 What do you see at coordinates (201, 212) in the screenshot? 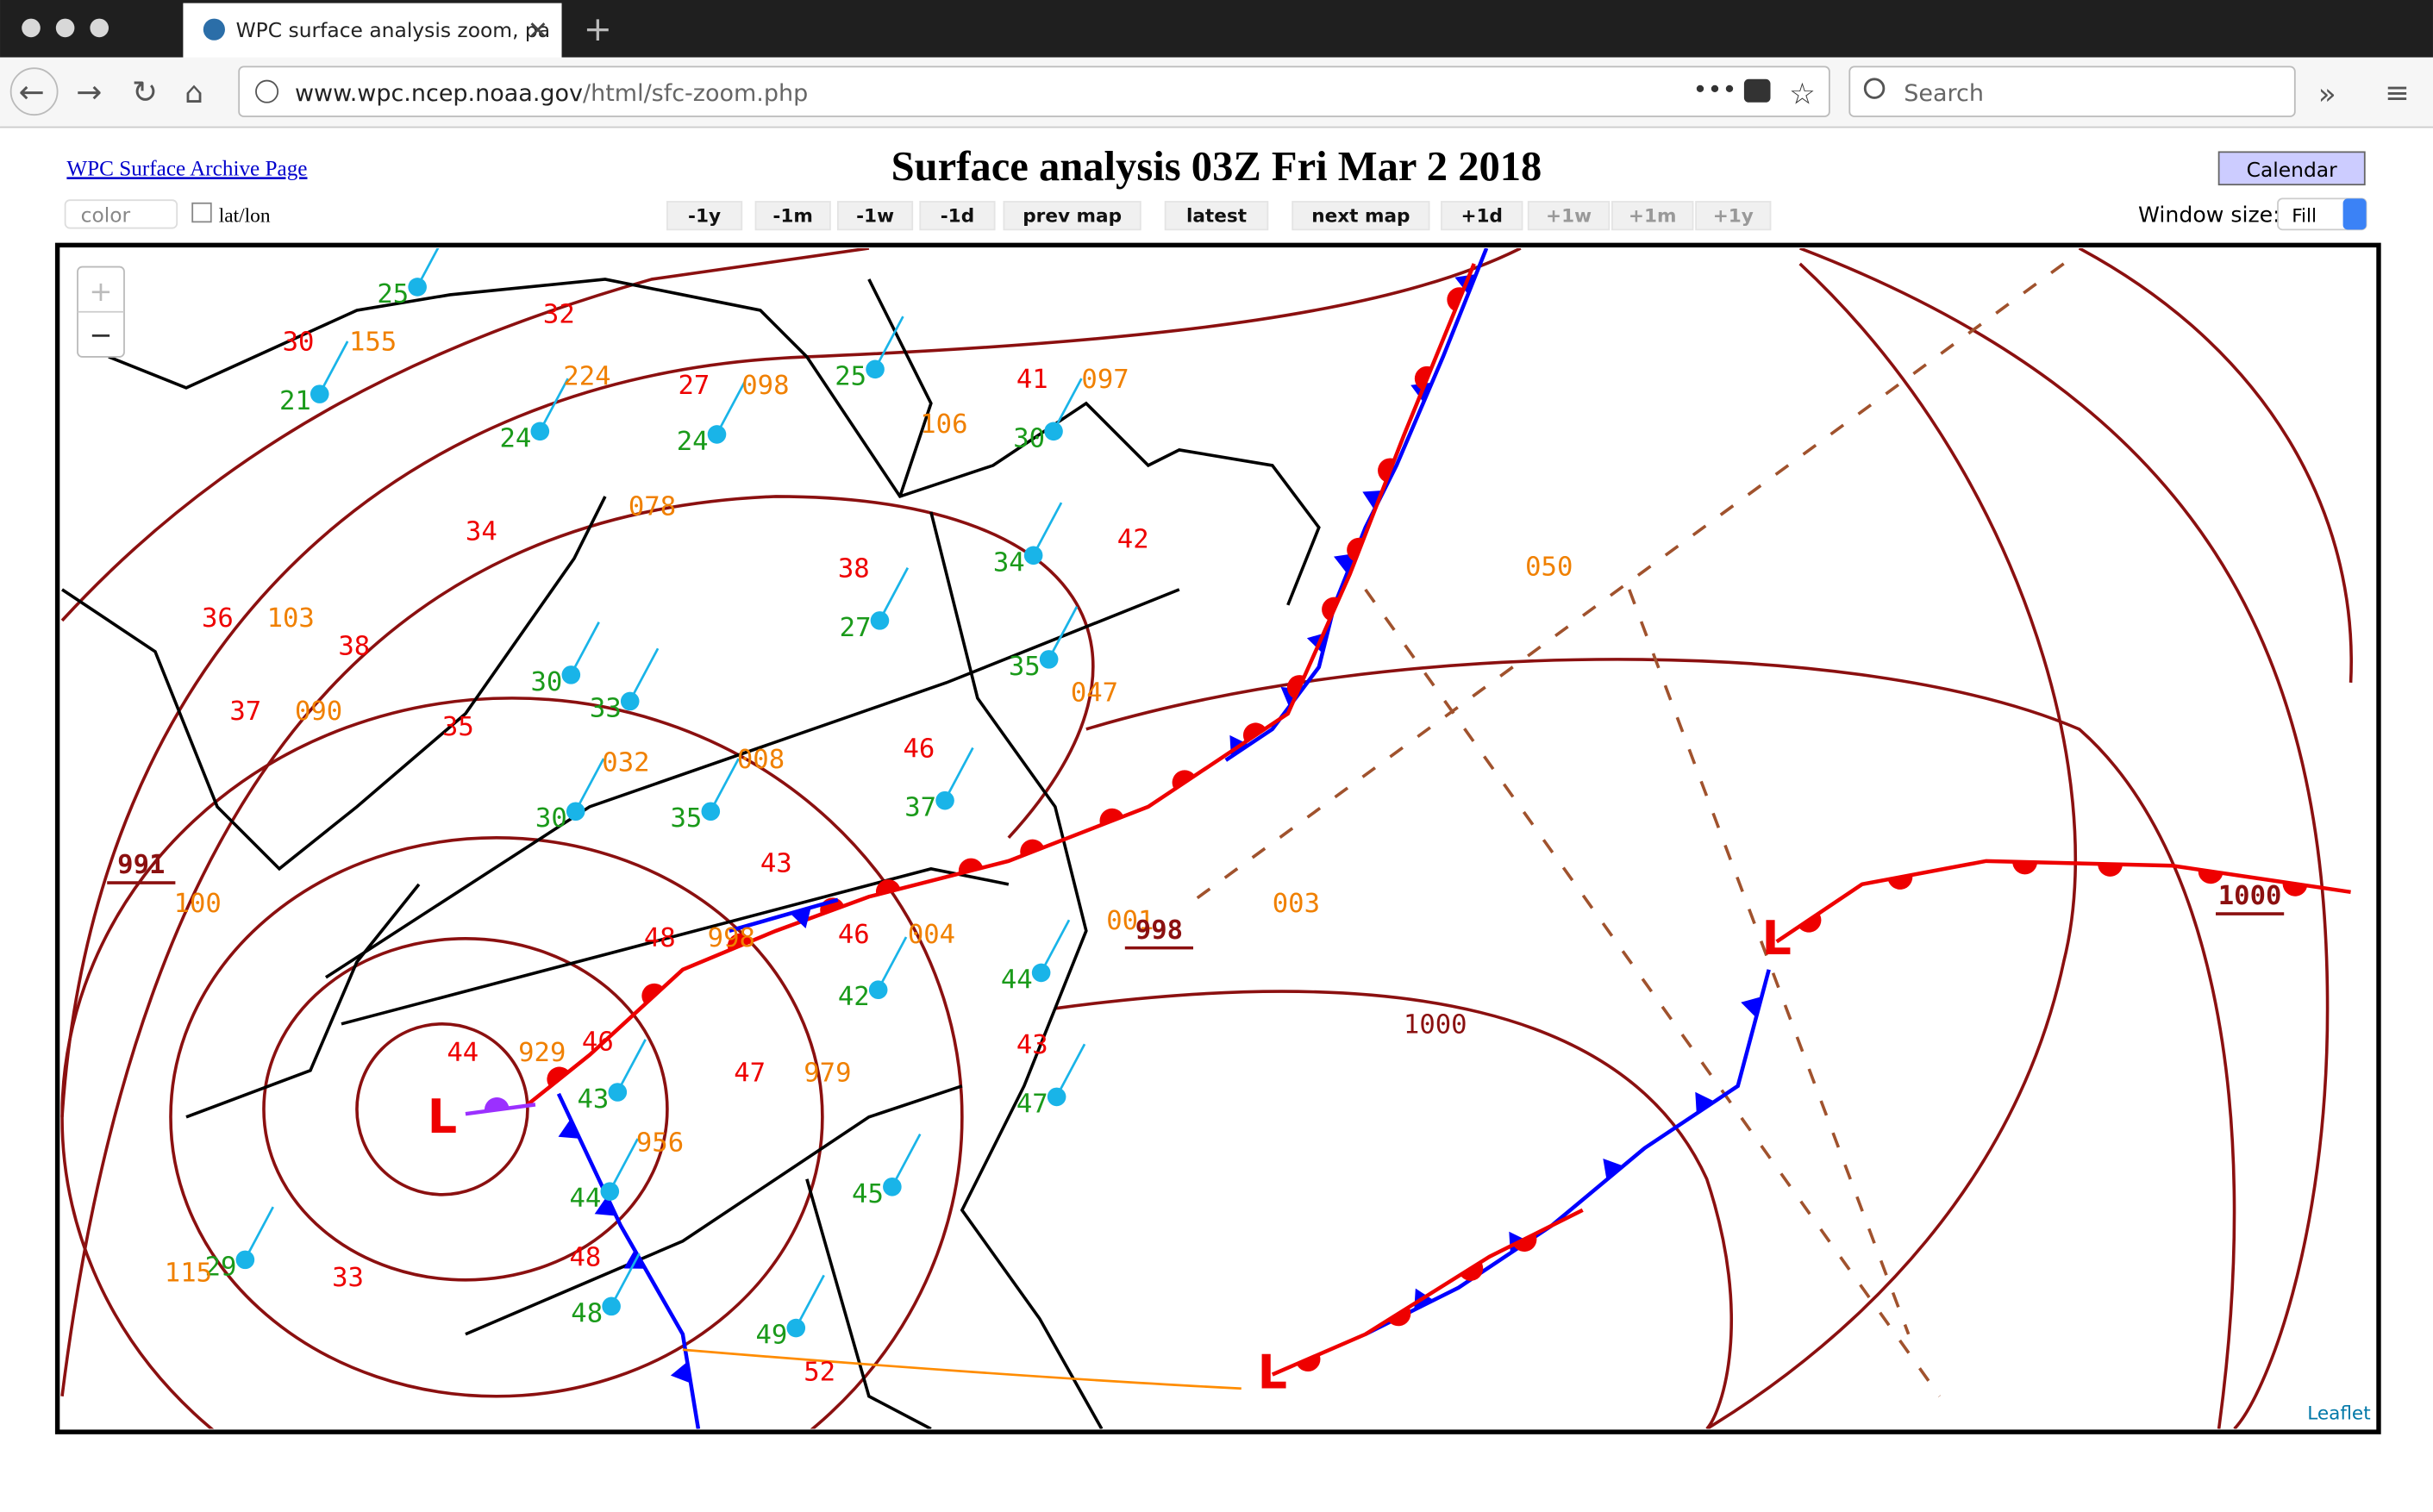
I see `latlon-checkbox` at bounding box center [201, 212].